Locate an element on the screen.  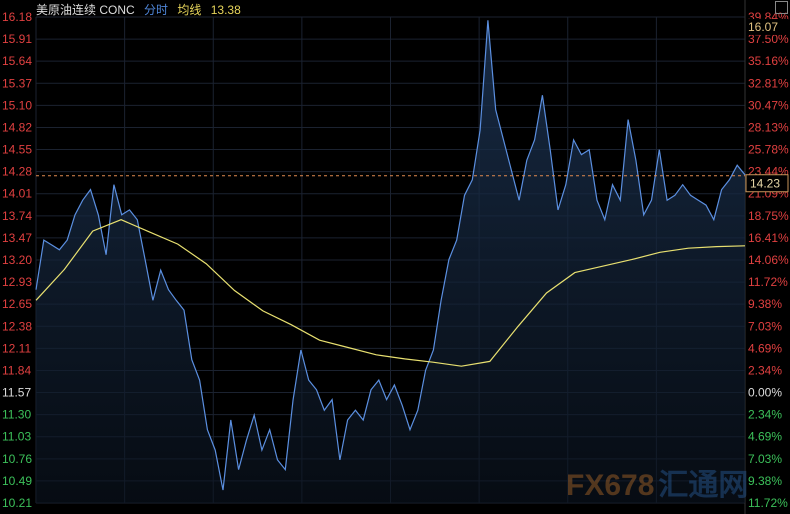
current-price-value: 14.23 is located at coordinates (765, 184).